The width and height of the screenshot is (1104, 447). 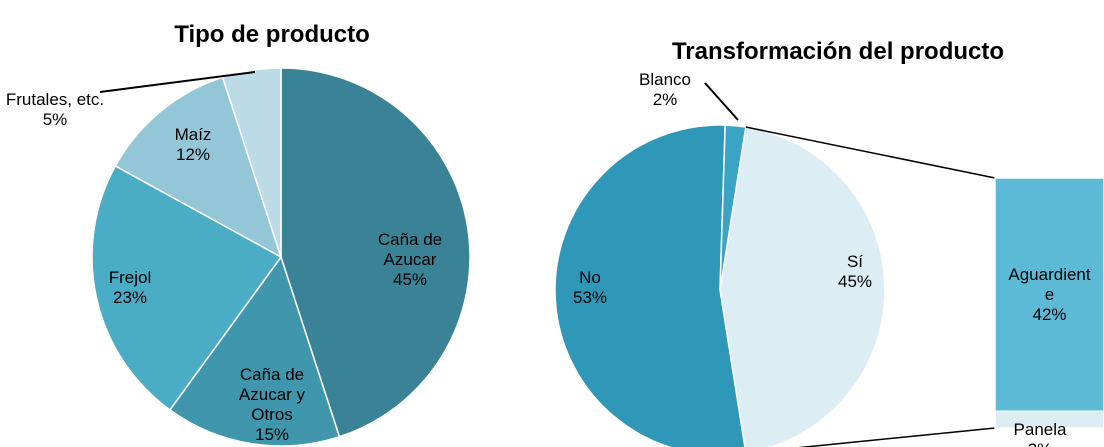 I want to click on chart-title-text: Tipo de producto, so click(x=272, y=34).